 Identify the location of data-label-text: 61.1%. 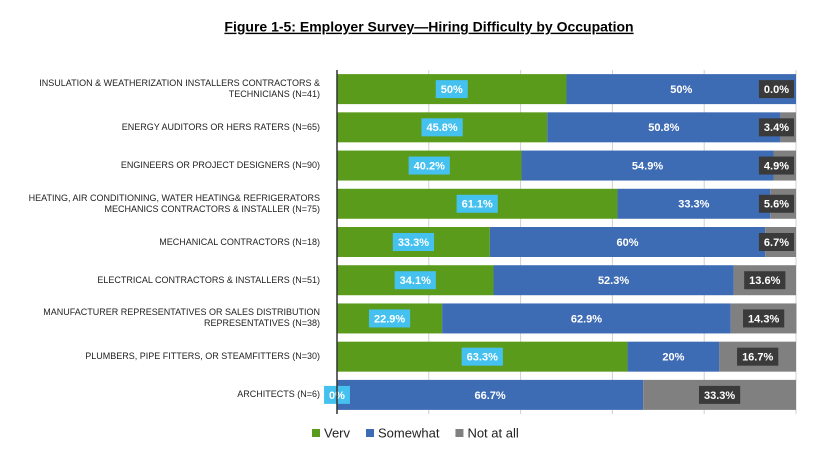
(477, 205).